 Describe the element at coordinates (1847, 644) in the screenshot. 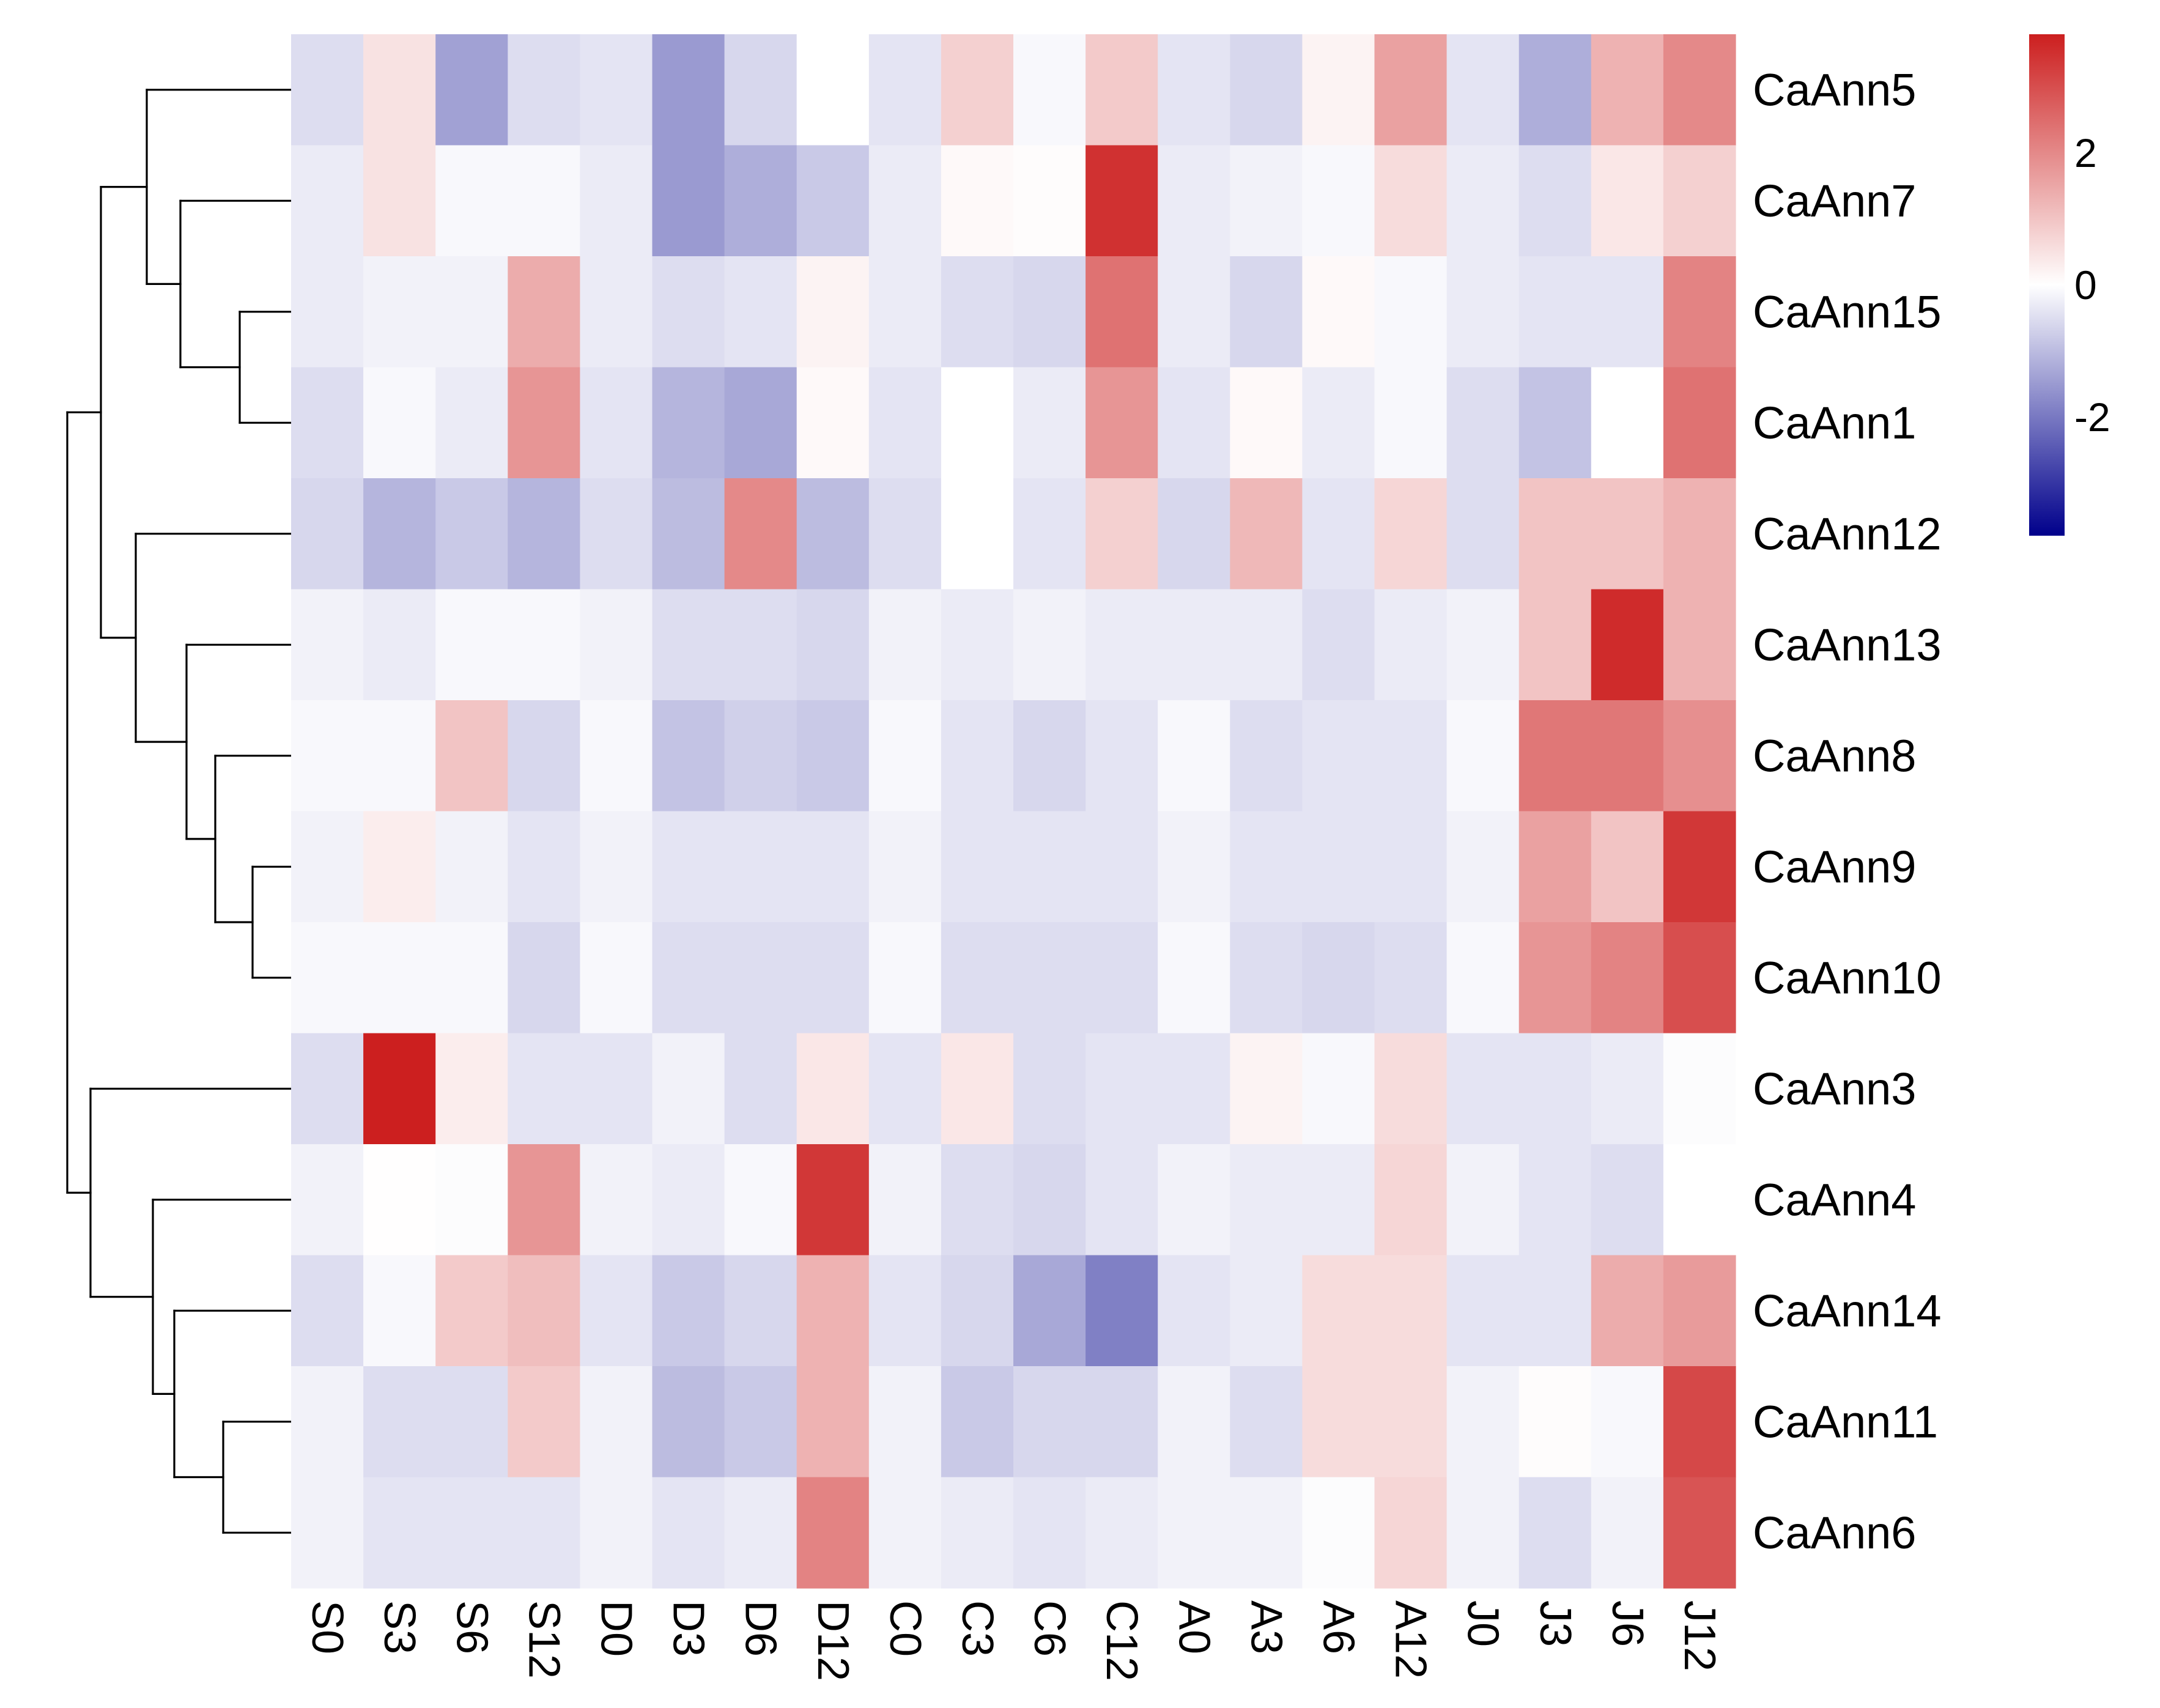

I see `row-label: CaAnn13` at that location.